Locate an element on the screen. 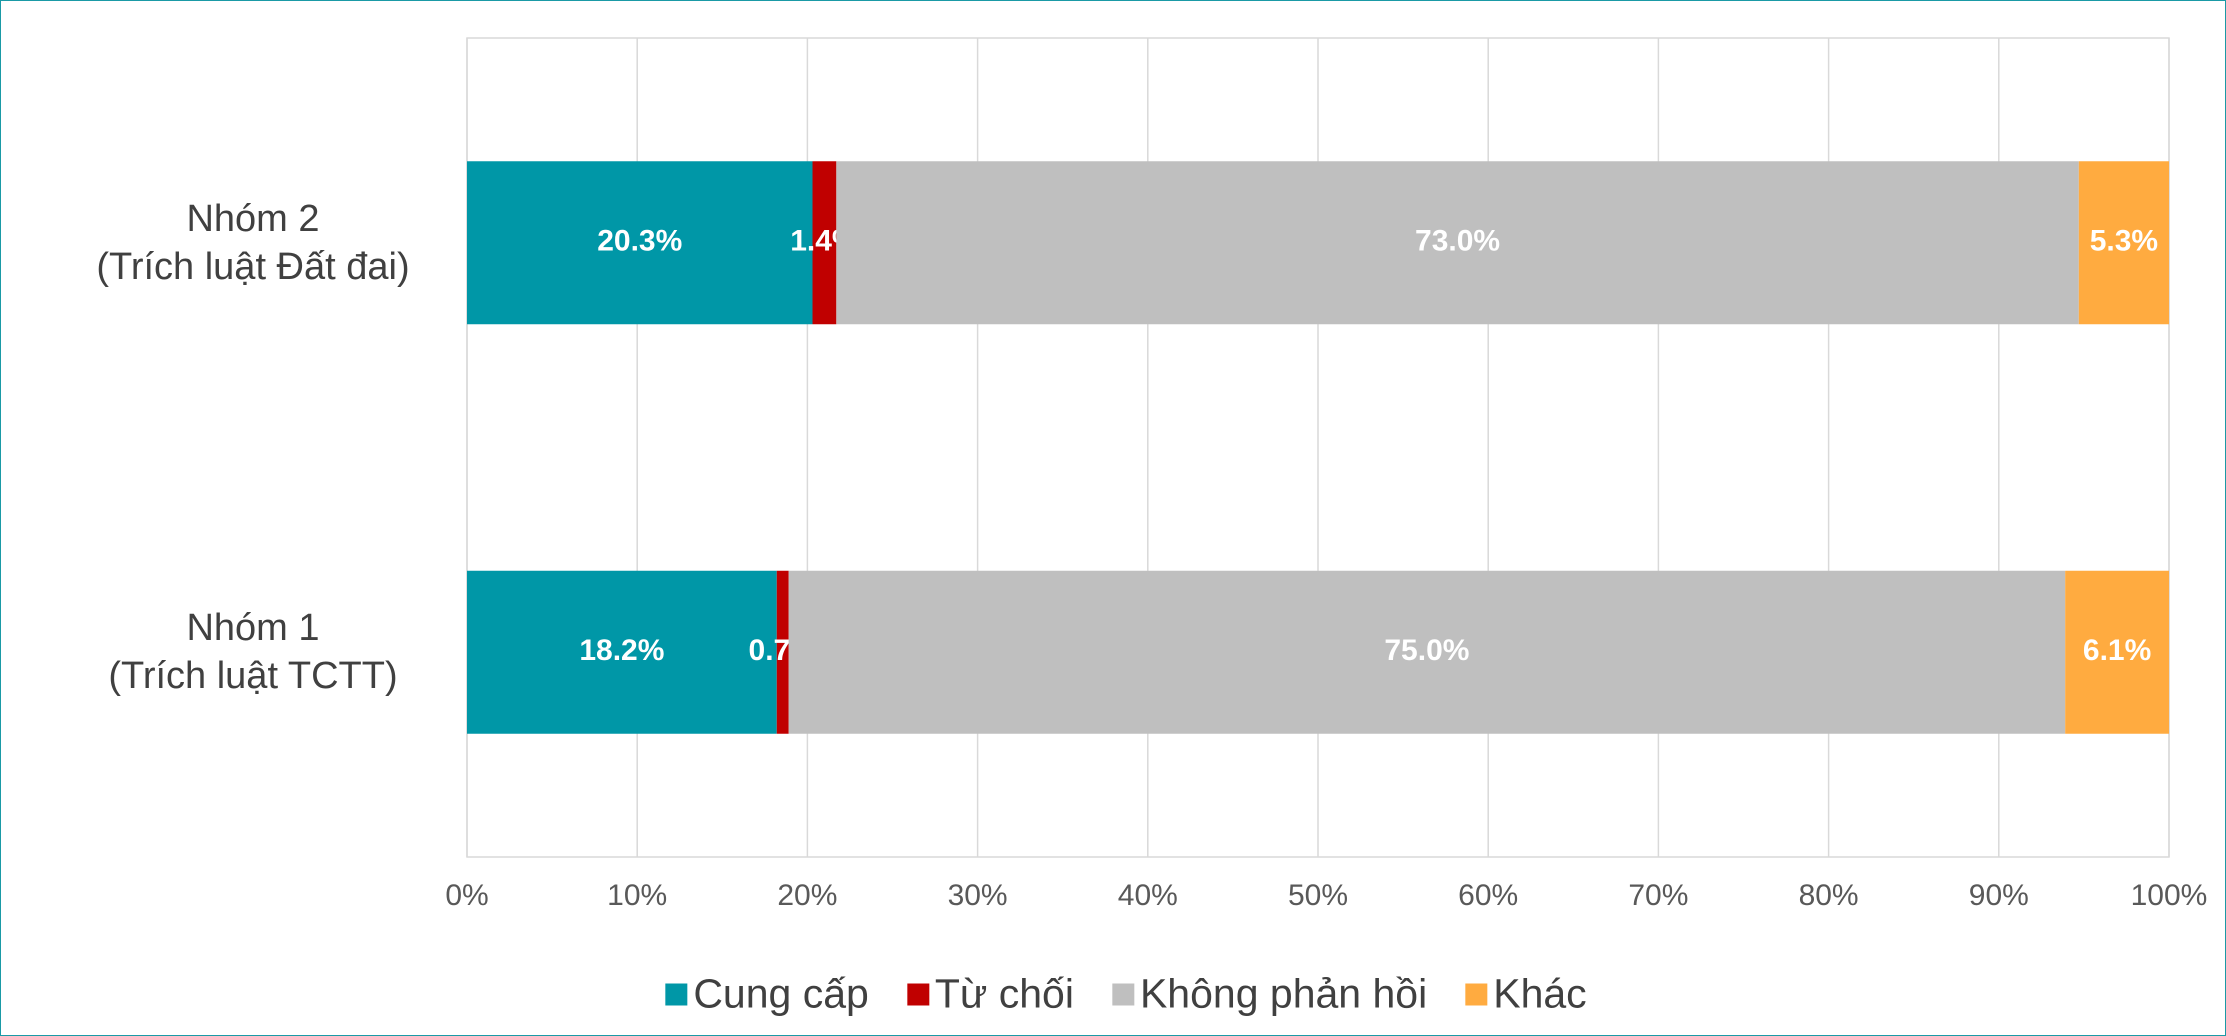  x-tick-label: 70% is located at coordinates (1658, 895).